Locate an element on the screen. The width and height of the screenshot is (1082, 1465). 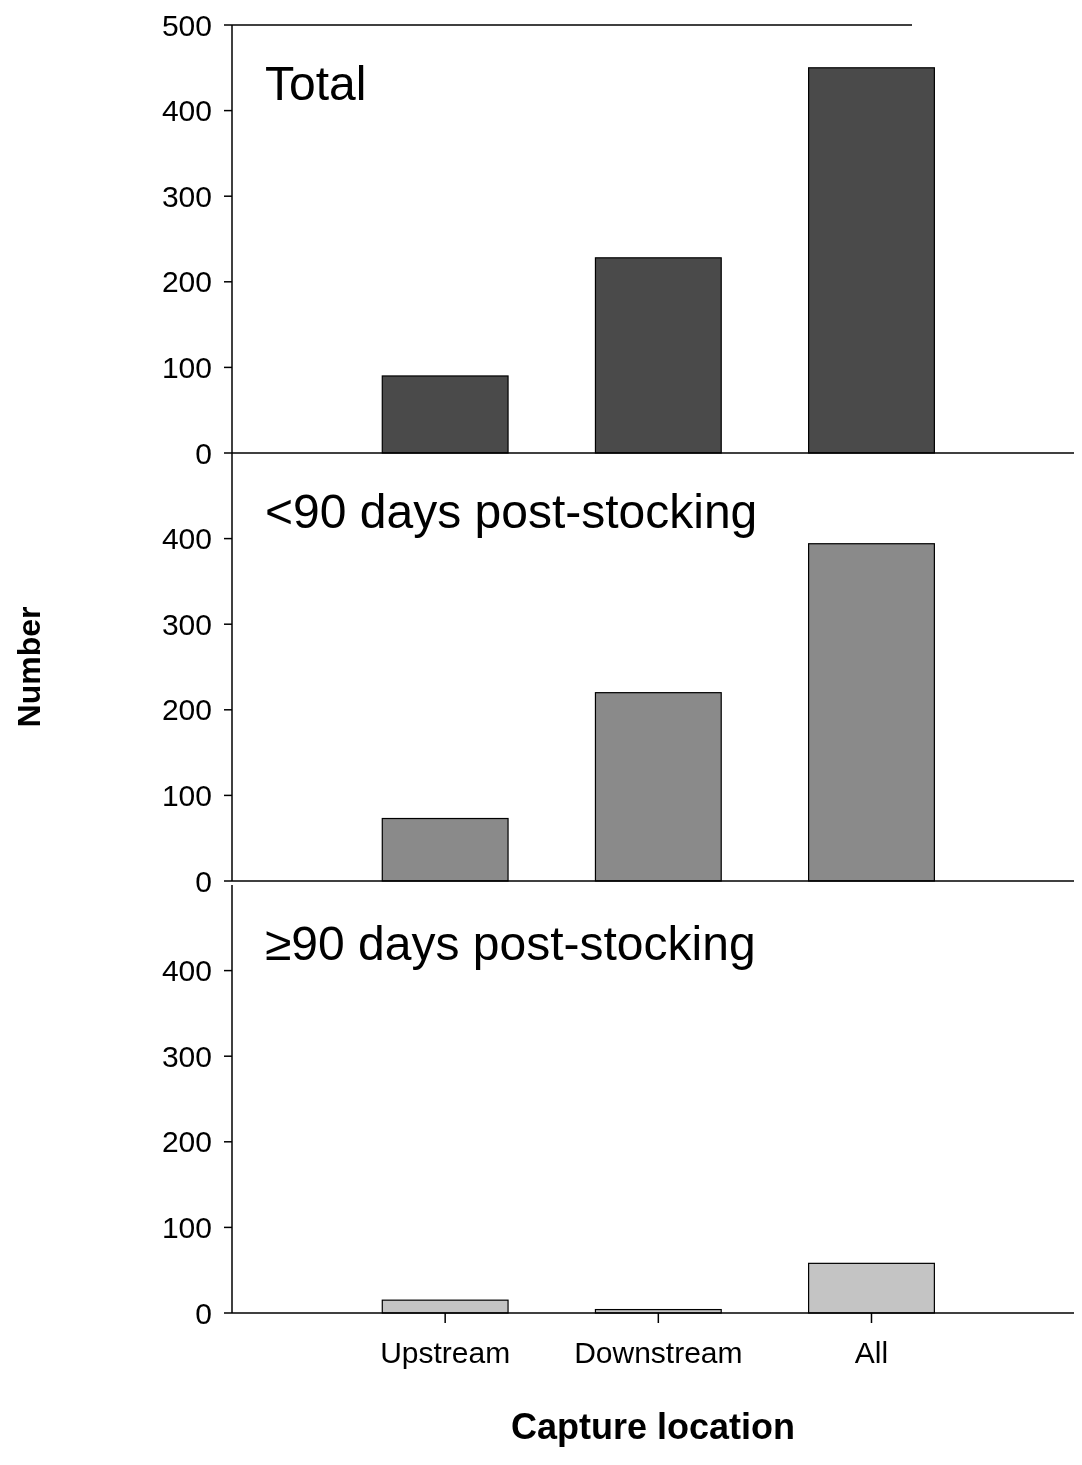
y-axis-title: Number is located at coordinates (29, 667).